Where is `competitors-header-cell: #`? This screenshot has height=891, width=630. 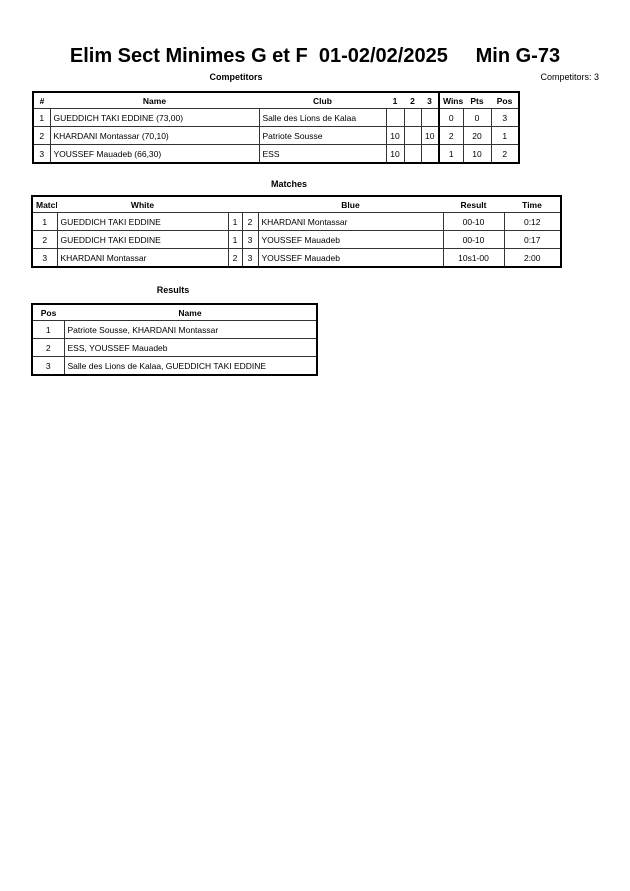
competitors-header-cell: # is located at coordinates (41, 100).